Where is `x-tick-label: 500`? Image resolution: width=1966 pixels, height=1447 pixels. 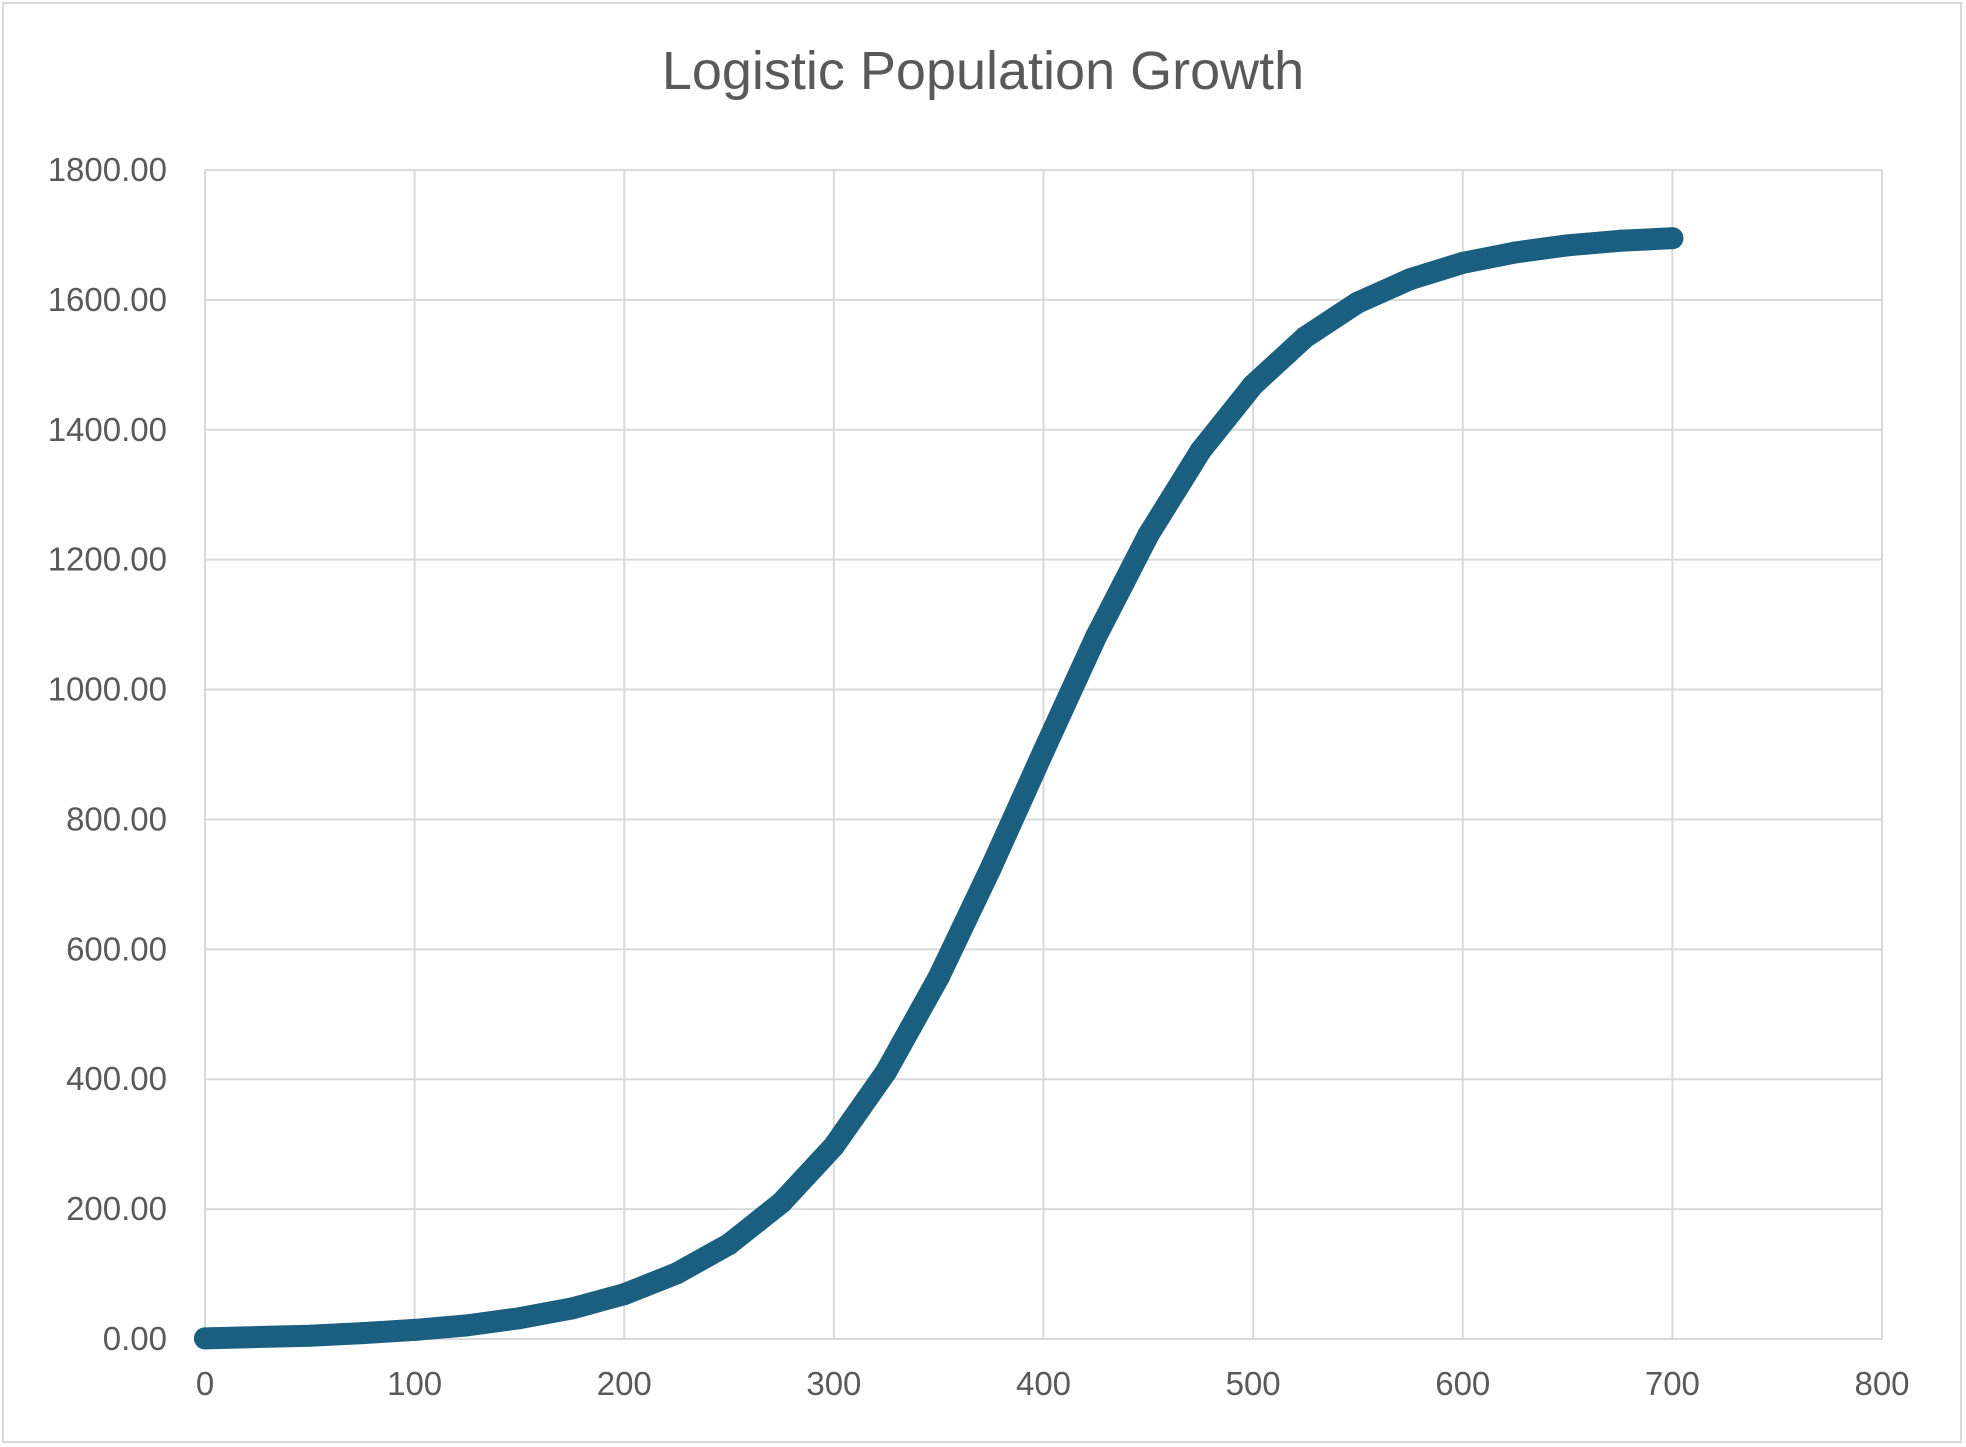 x-tick-label: 500 is located at coordinates (1253, 1383).